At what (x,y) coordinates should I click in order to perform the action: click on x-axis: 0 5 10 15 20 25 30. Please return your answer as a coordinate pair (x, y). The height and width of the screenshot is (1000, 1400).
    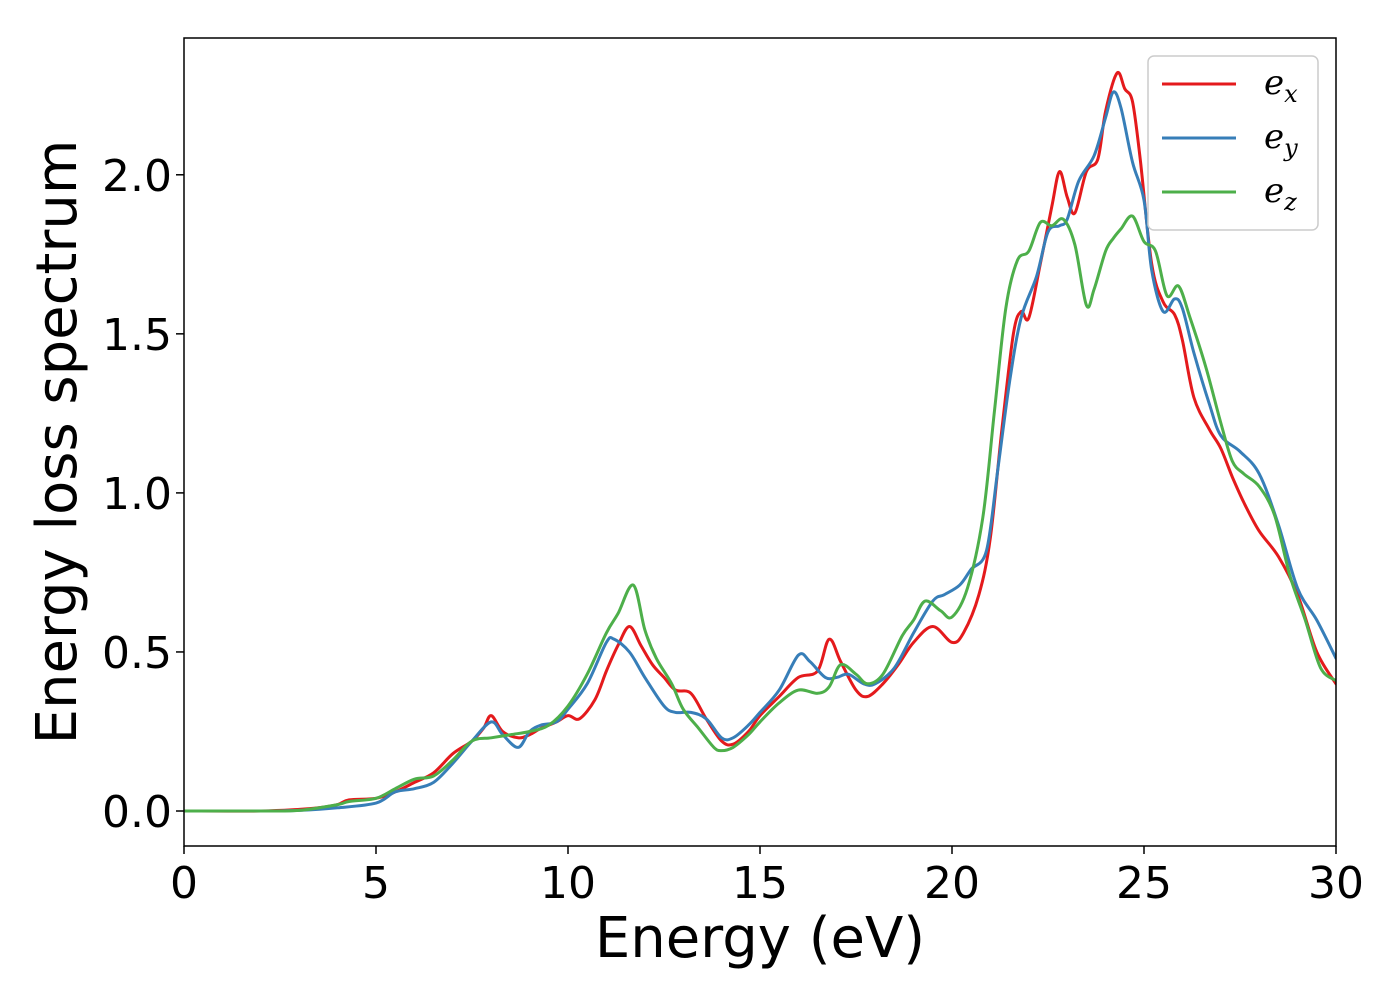
    Looking at the image, I should click on (767, 877).